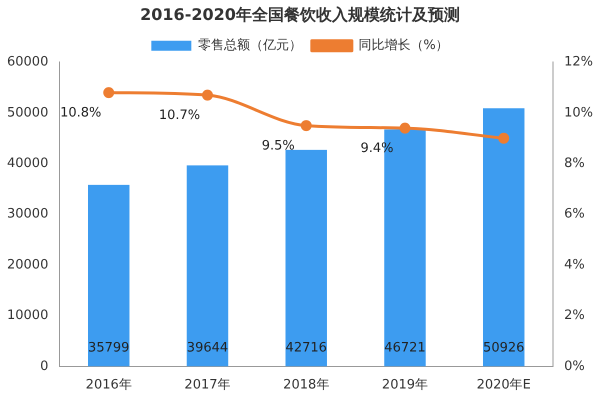  I want to click on x-tick-label: 2017年, so click(207, 385).